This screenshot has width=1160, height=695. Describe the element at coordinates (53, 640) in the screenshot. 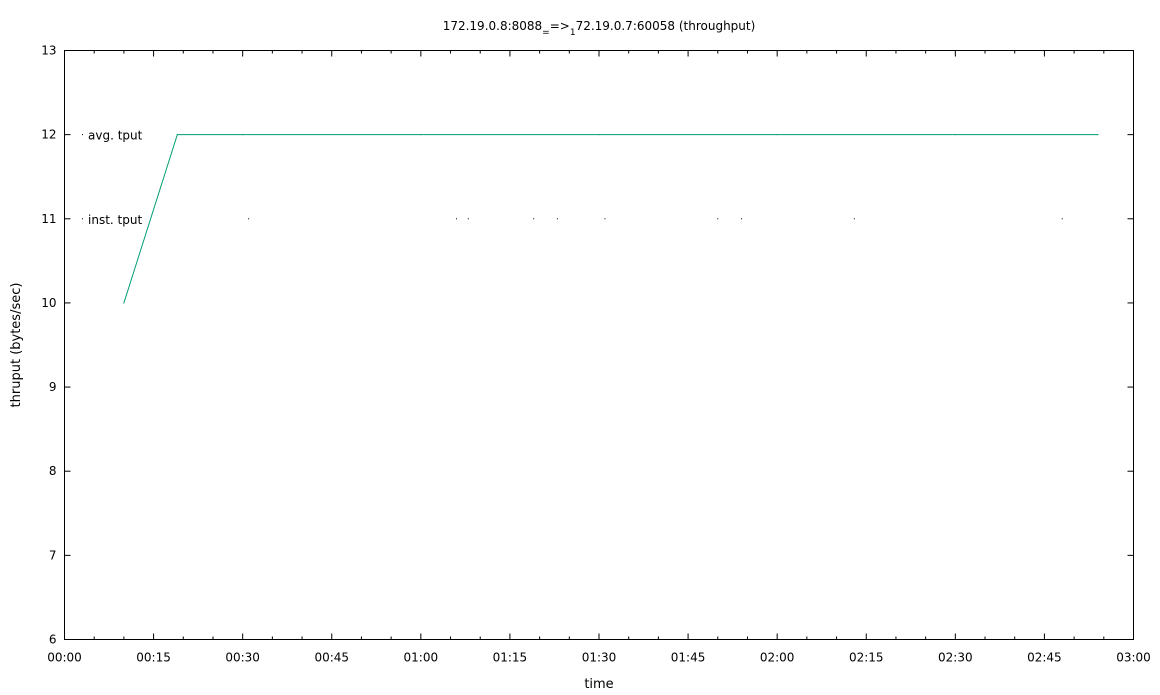

I see `y-tick-label: 6` at that location.